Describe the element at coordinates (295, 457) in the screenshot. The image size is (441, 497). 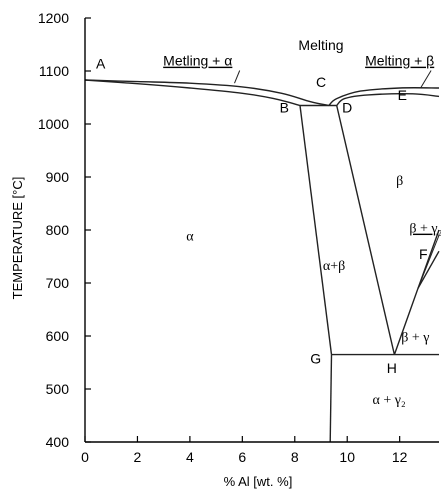
I see `x-tick-label: 8` at that location.